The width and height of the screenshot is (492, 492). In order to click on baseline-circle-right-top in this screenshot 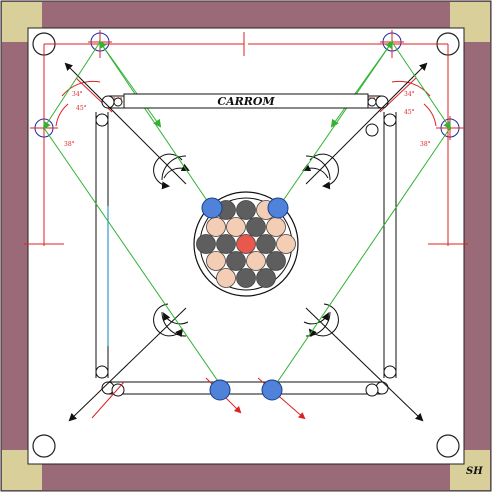, I will do `click(390, 120)`.